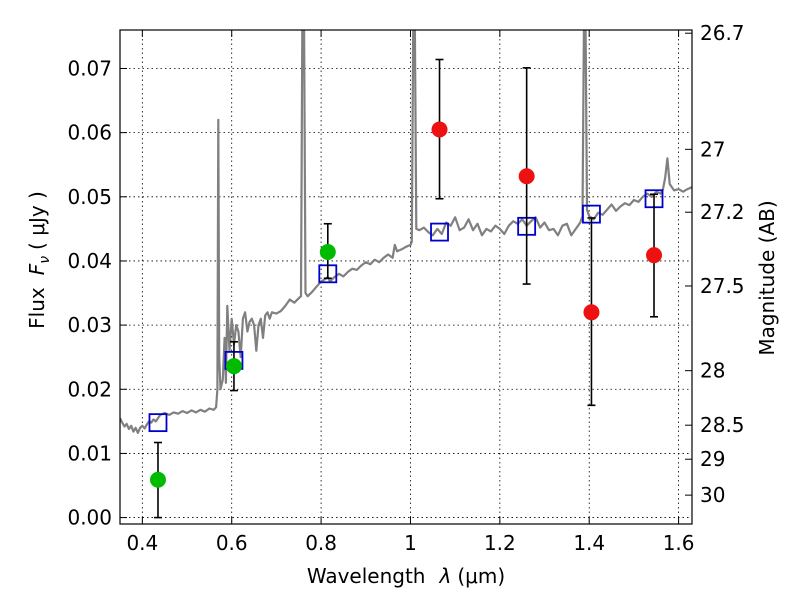  Describe the element at coordinates (481, 576) in the screenshot. I see `x-axis-label-unit: (μm)` at that location.